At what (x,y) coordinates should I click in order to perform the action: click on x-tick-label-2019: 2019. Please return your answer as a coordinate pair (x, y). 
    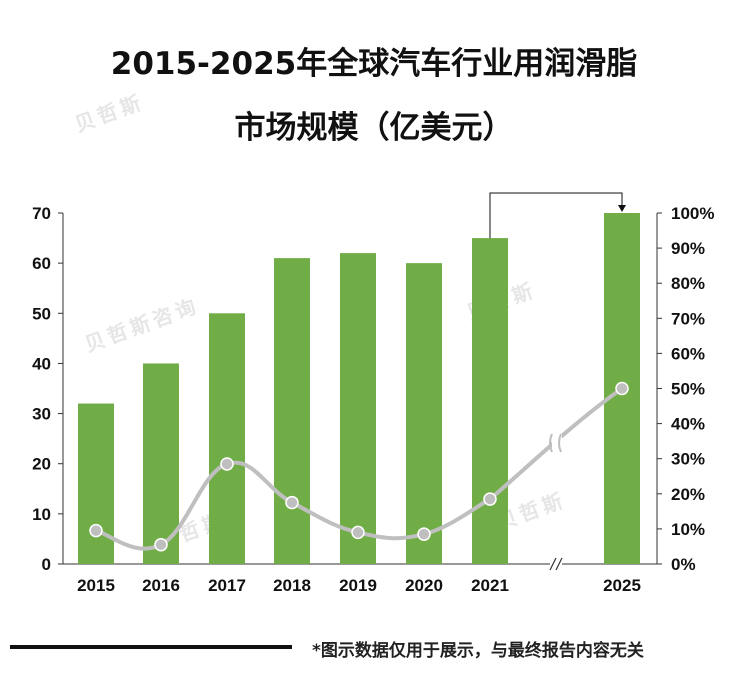
    Looking at the image, I should click on (358, 585).